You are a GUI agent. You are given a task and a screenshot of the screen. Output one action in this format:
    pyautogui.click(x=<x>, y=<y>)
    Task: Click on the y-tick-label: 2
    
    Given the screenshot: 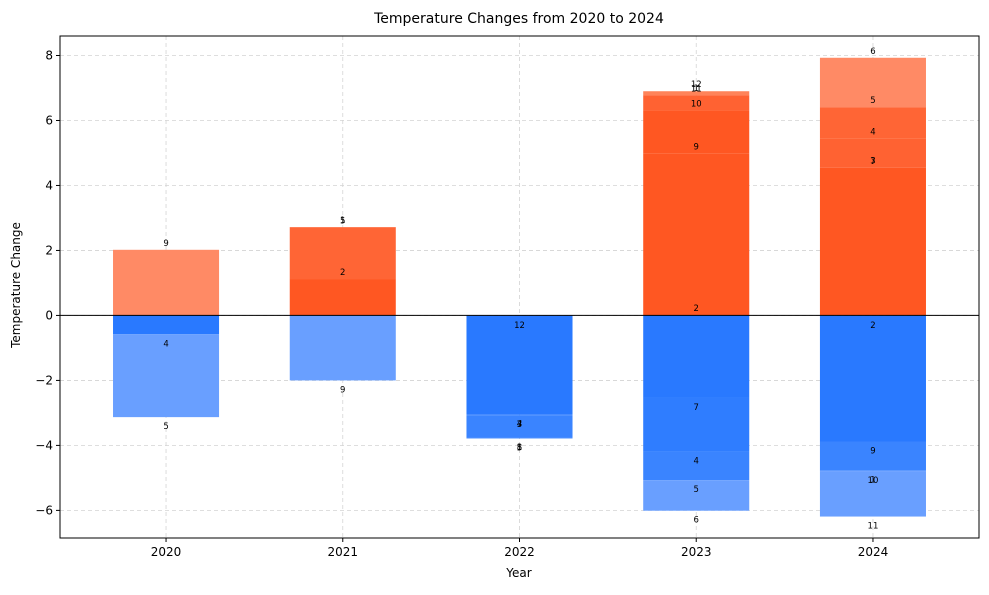 What is the action you would take?
    pyautogui.click(x=49, y=250)
    